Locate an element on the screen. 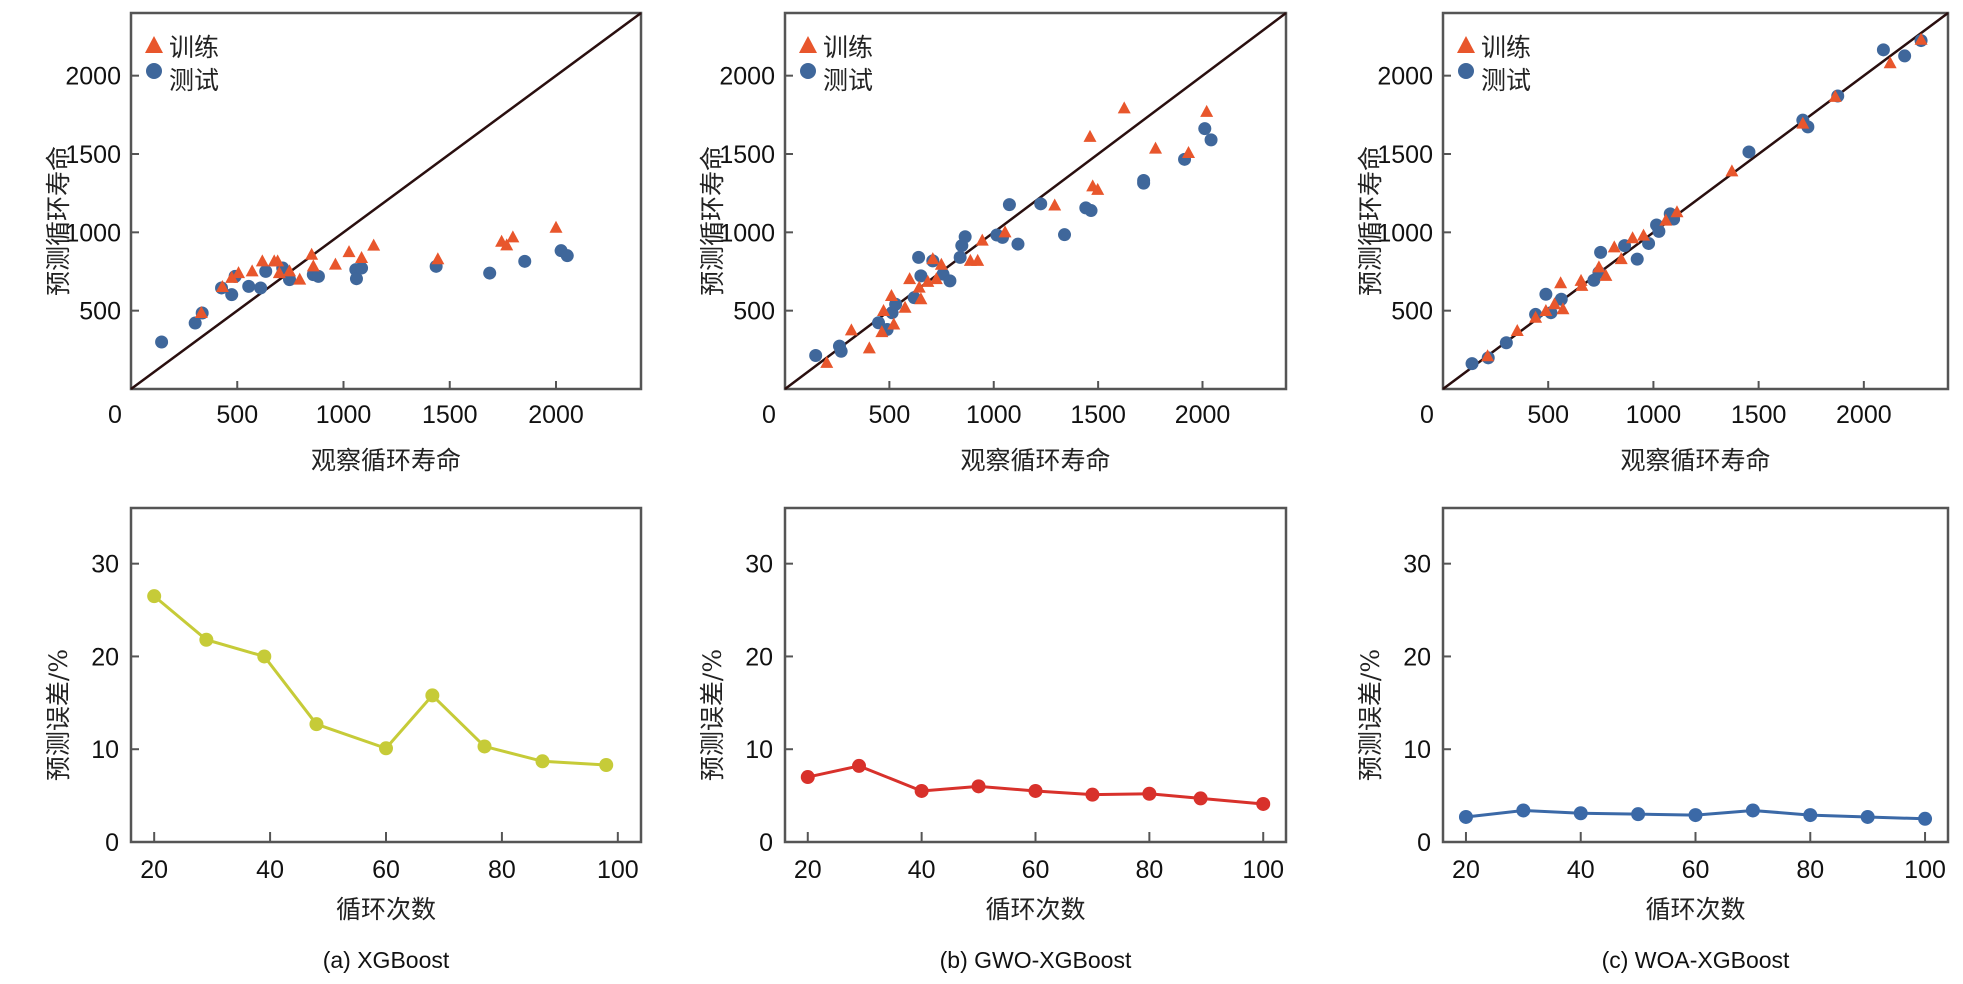 This screenshot has width=1963, height=984. panel-caption: (b) GWO-XGBoost is located at coordinates (1036, 960).